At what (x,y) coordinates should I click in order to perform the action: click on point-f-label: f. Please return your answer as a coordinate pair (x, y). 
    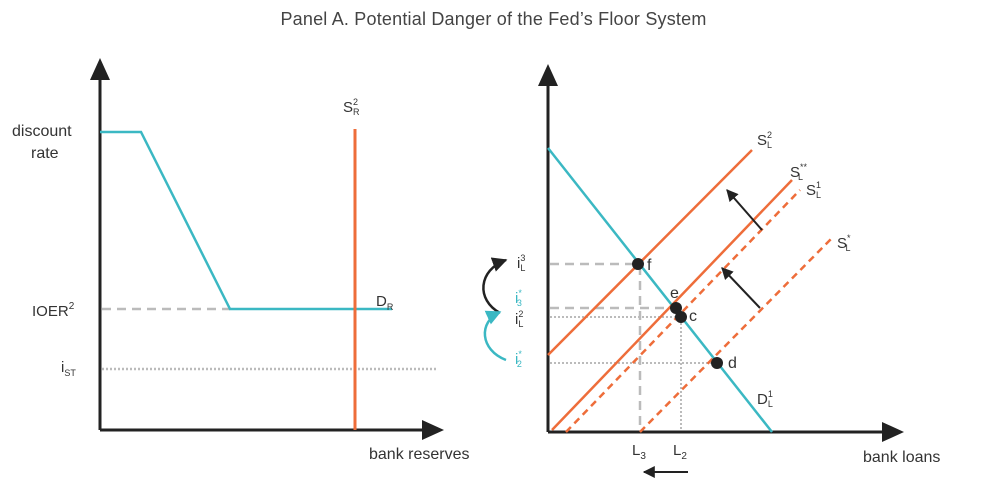
    Looking at the image, I should click on (649, 265).